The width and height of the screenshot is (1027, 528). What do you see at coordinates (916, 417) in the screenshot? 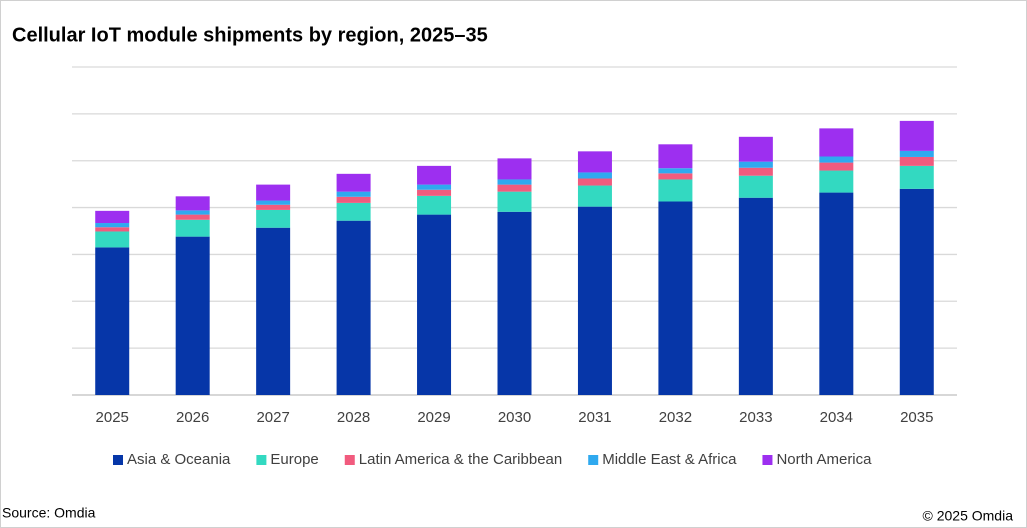
I see `x-tick-label: 2035` at bounding box center [916, 417].